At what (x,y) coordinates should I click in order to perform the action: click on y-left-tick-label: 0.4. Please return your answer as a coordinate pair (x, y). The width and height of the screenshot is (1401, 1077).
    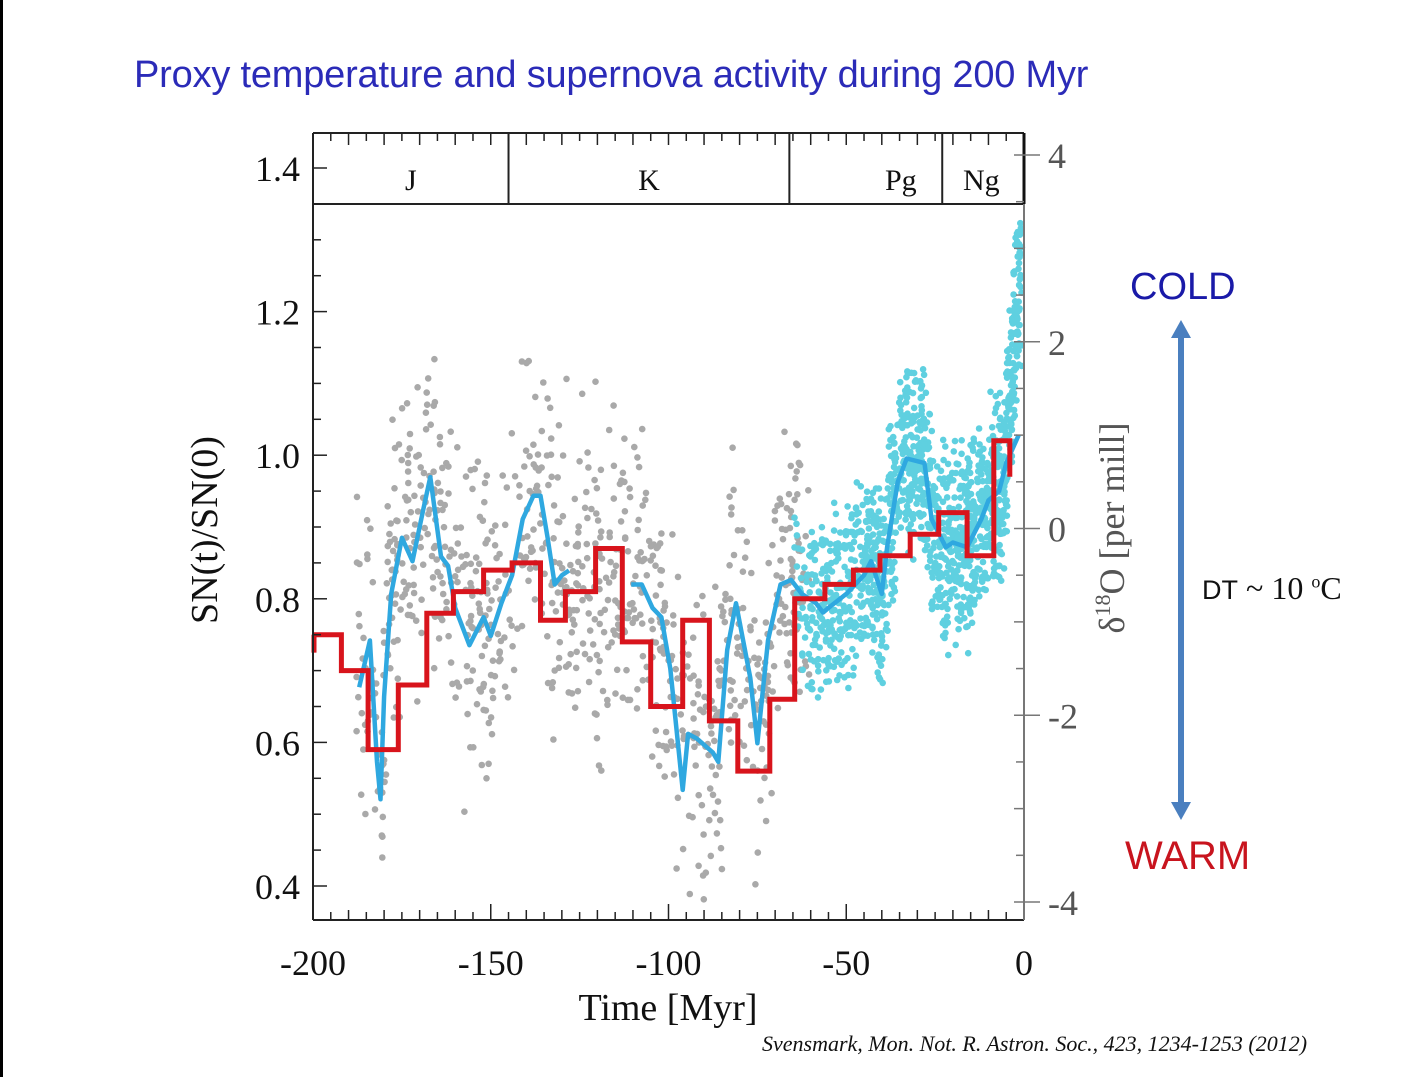
    Looking at the image, I should click on (277, 887).